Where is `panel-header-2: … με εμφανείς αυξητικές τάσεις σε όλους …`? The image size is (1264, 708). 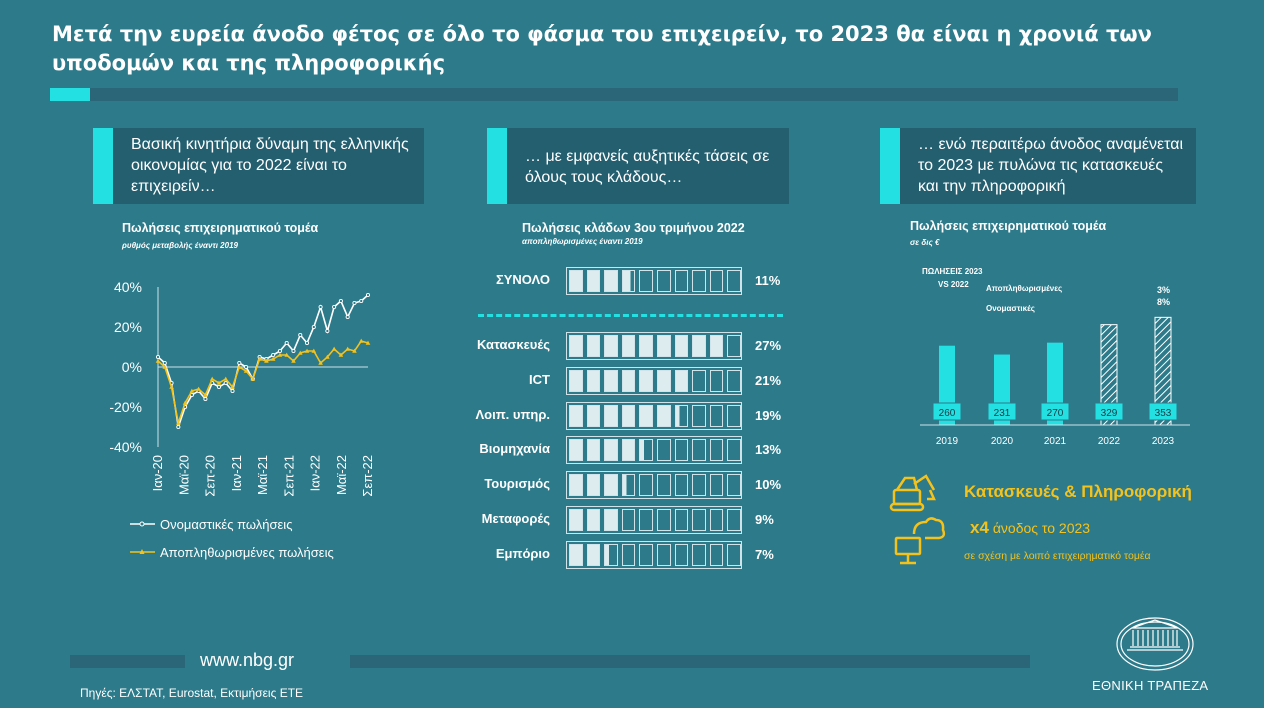
panel-header-2: … με εμφανείς αυξητικές τάσεις σε όλους … is located at coordinates (638, 166).